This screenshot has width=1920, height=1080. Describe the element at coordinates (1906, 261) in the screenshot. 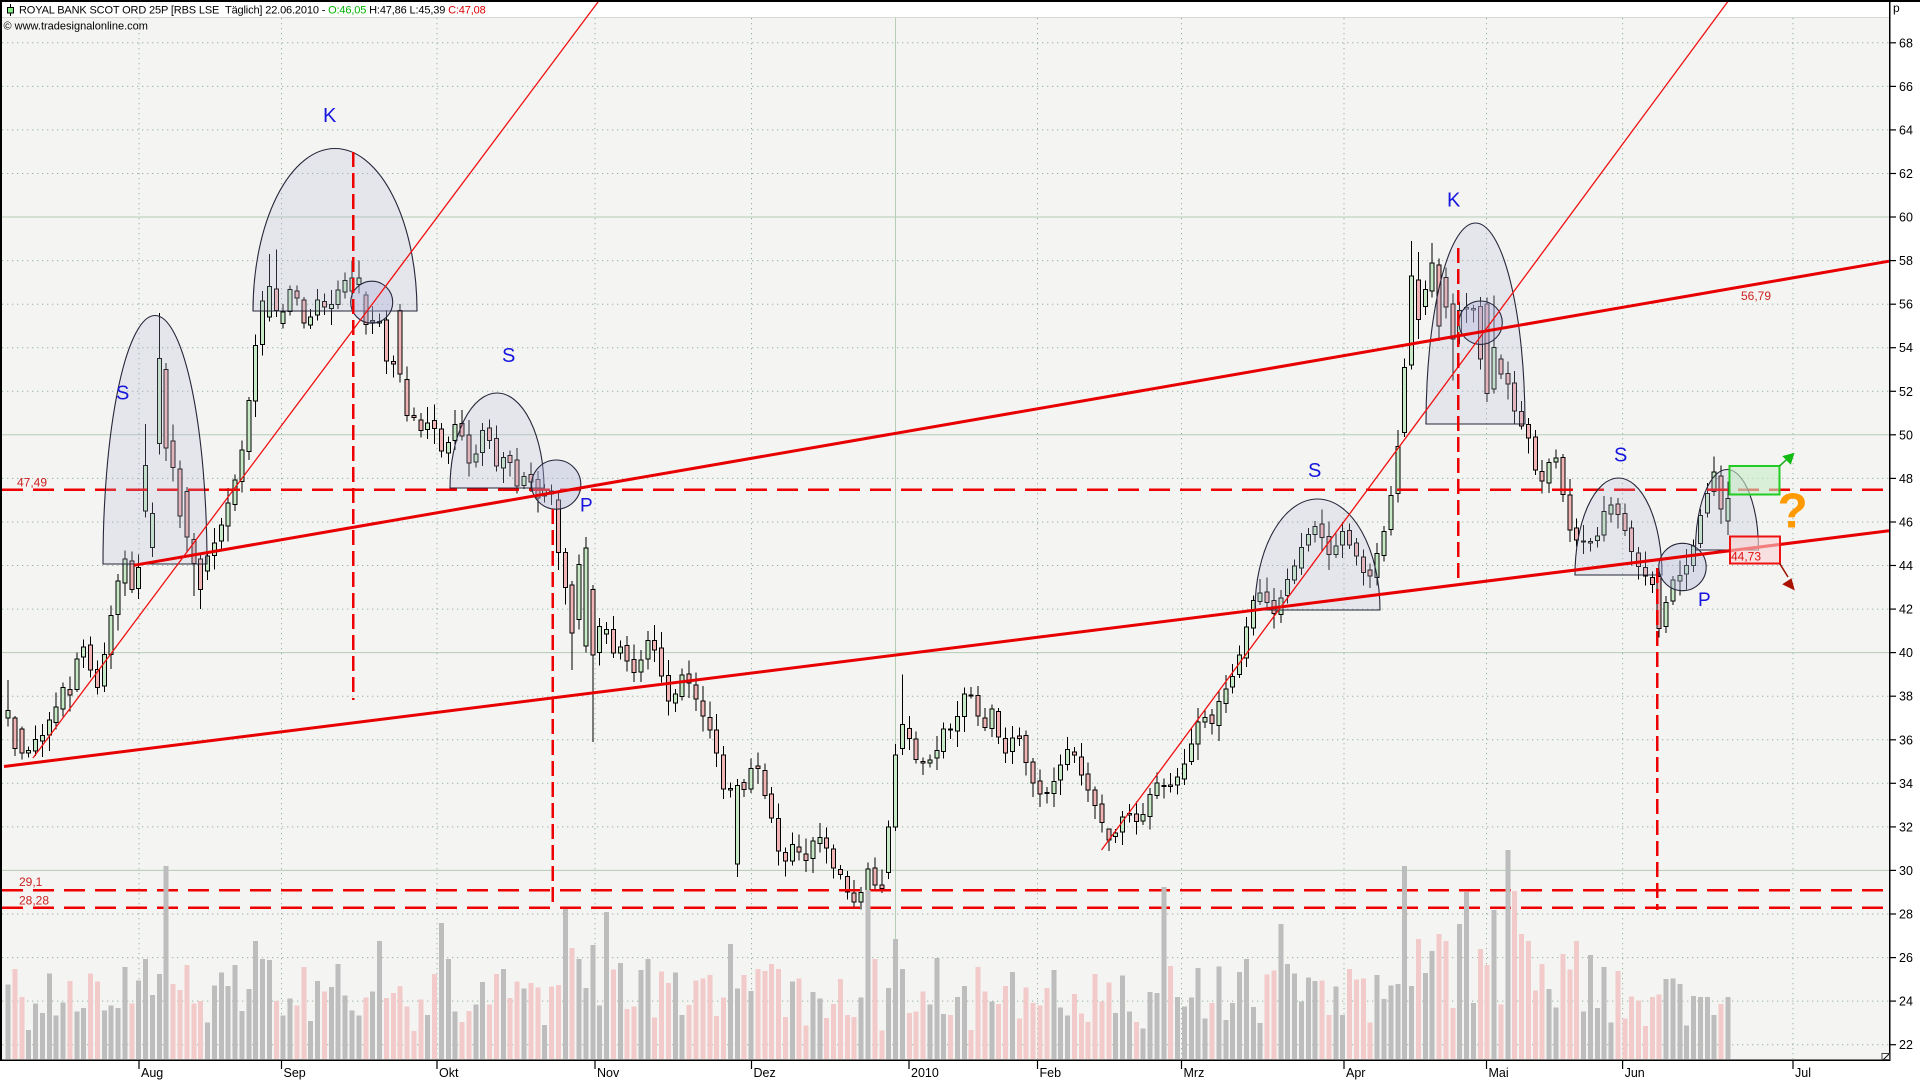

I see `svg-text: 58` at that location.